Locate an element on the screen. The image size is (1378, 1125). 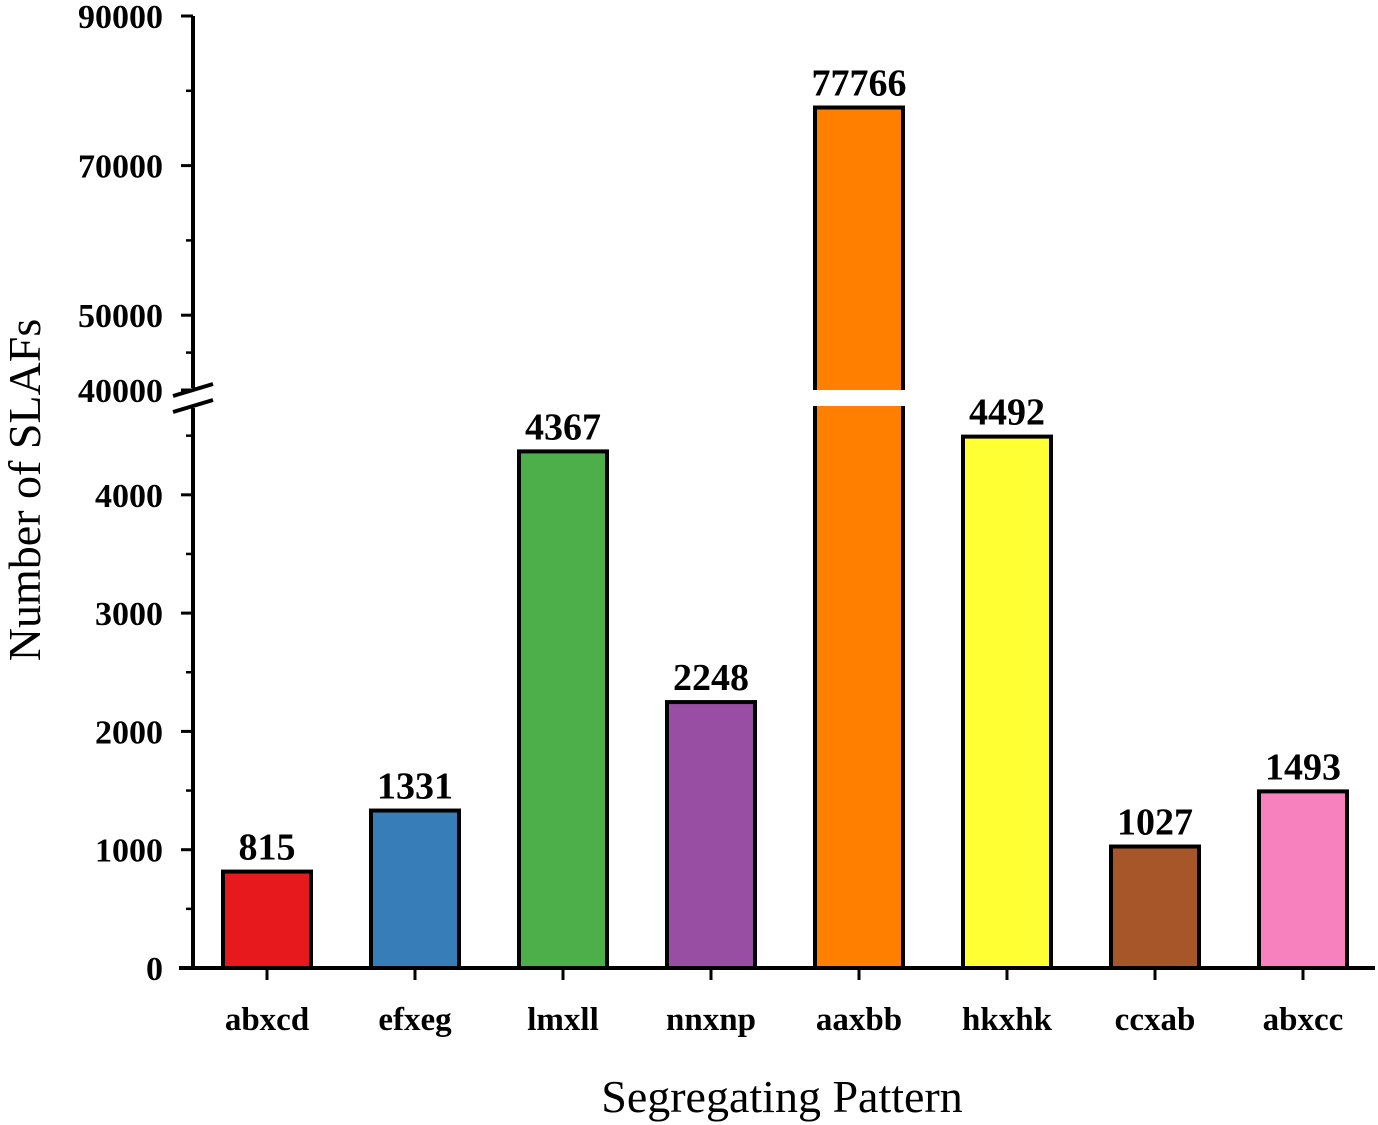
x-tick-label-lmxll: lmxll is located at coordinates (563, 1020).